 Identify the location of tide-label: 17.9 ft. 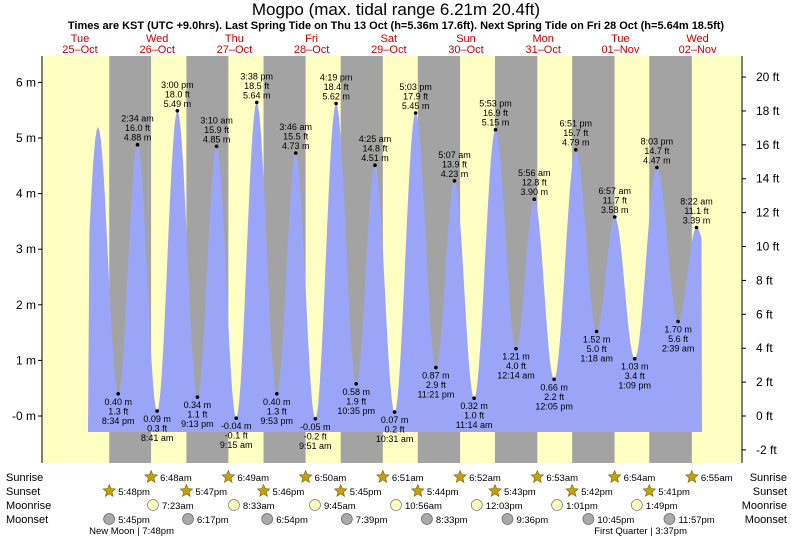
(416, 97).